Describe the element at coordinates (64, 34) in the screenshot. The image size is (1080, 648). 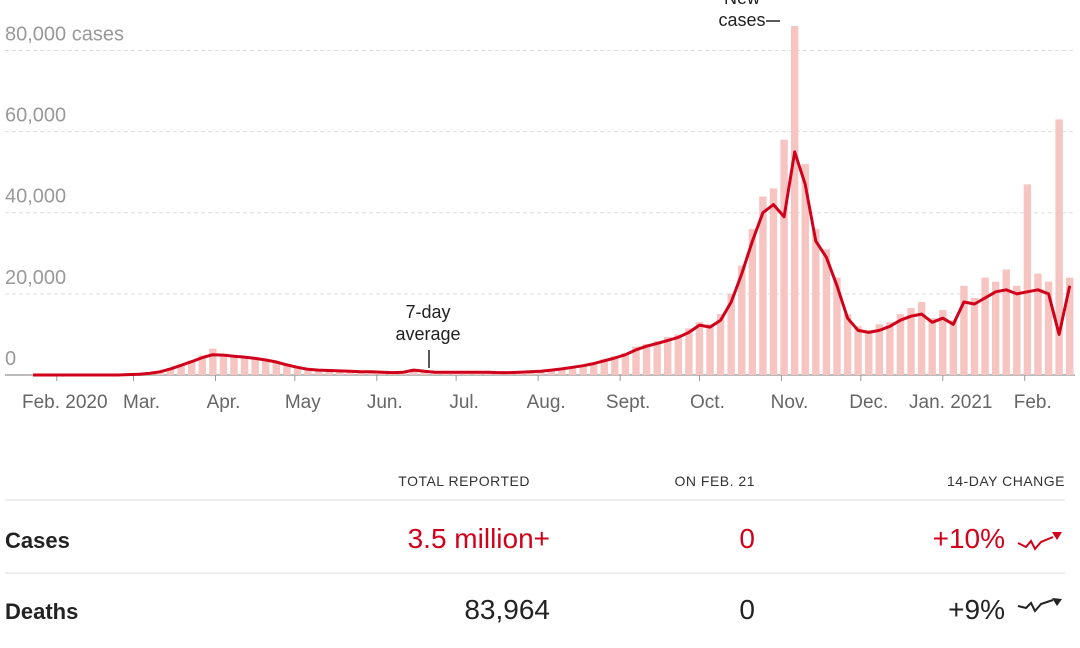
I see `y-tick-label: 80,000 cases` at that location.